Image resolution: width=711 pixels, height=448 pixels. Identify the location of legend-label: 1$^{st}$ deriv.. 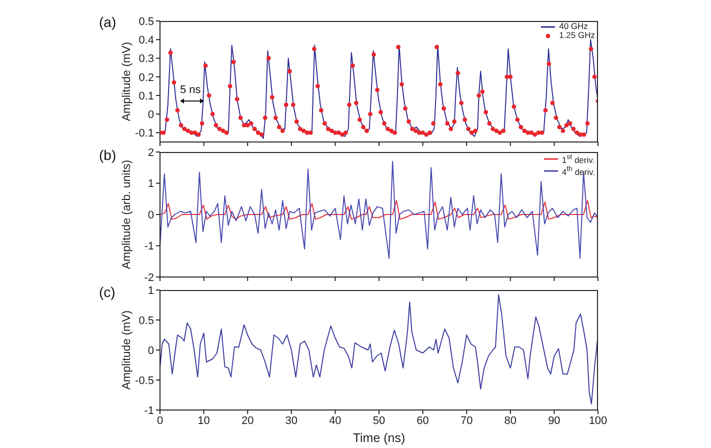
(578, 159).